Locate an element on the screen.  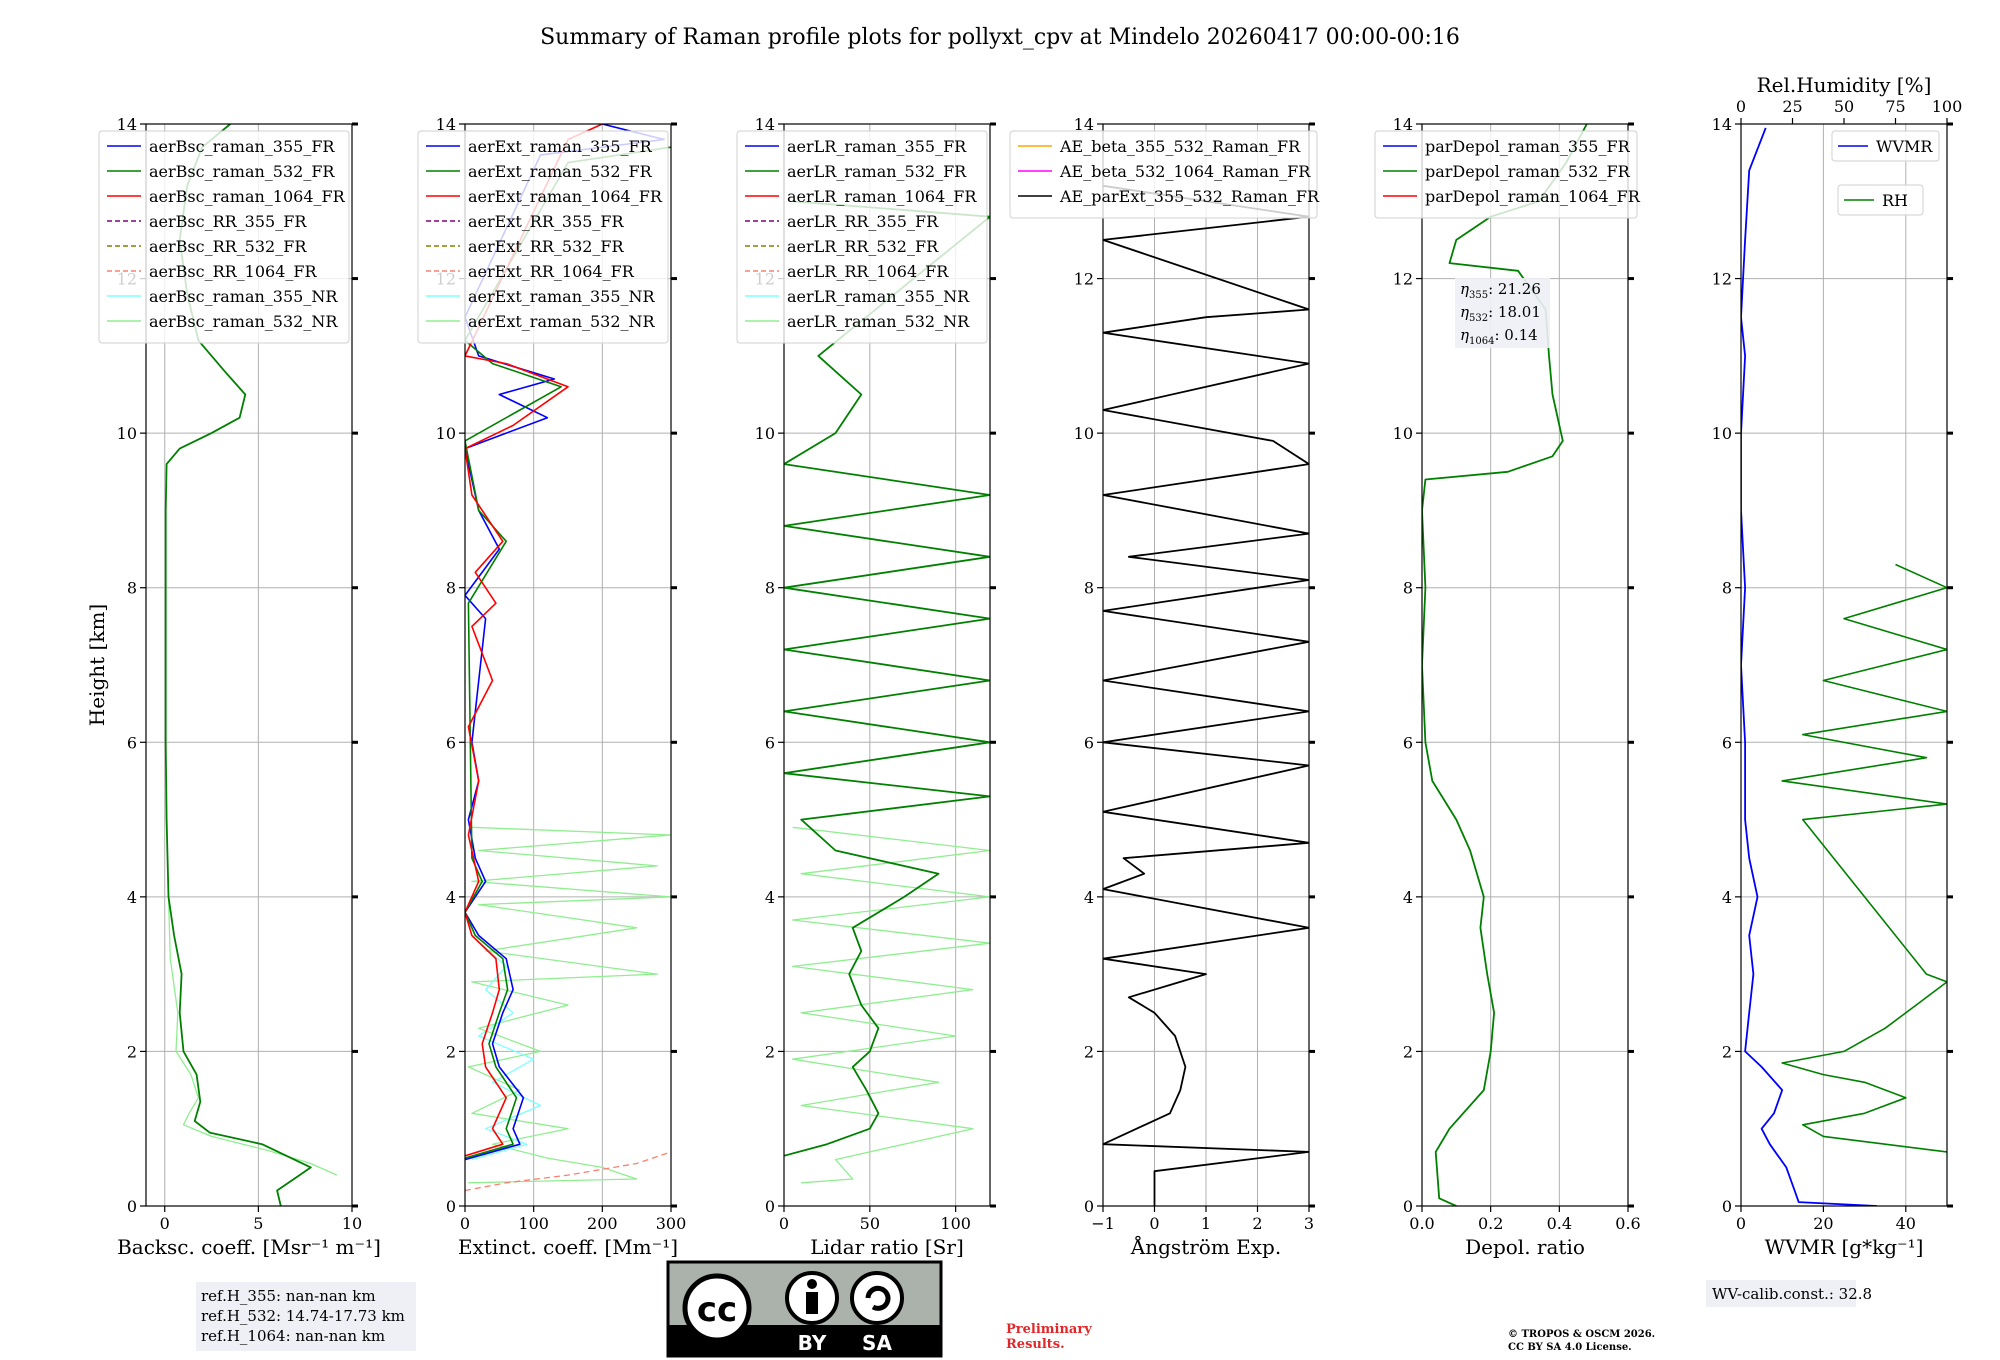
wv-calib-box is located at coordinates (1781, 1293).